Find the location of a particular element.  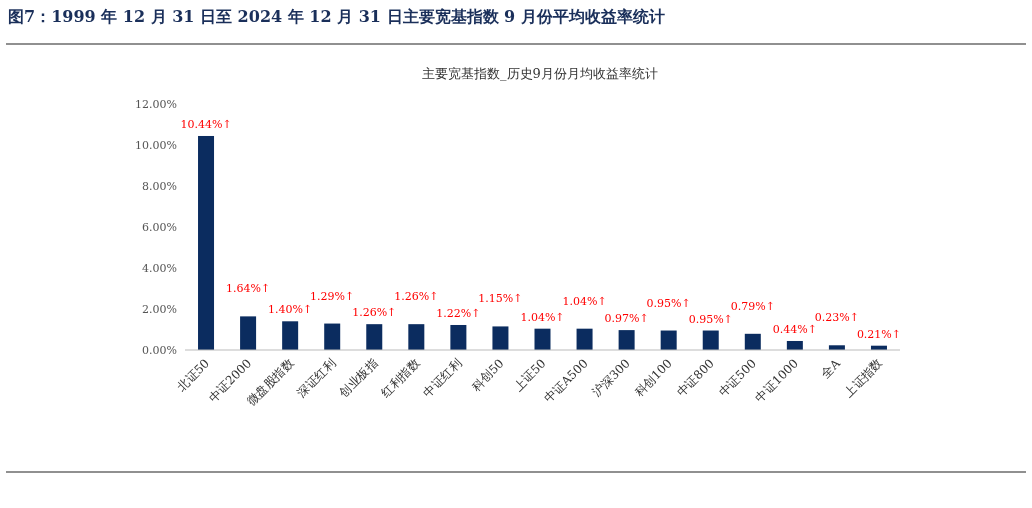

y-tick-label: 4.00% is located at coordinates (159, 268).